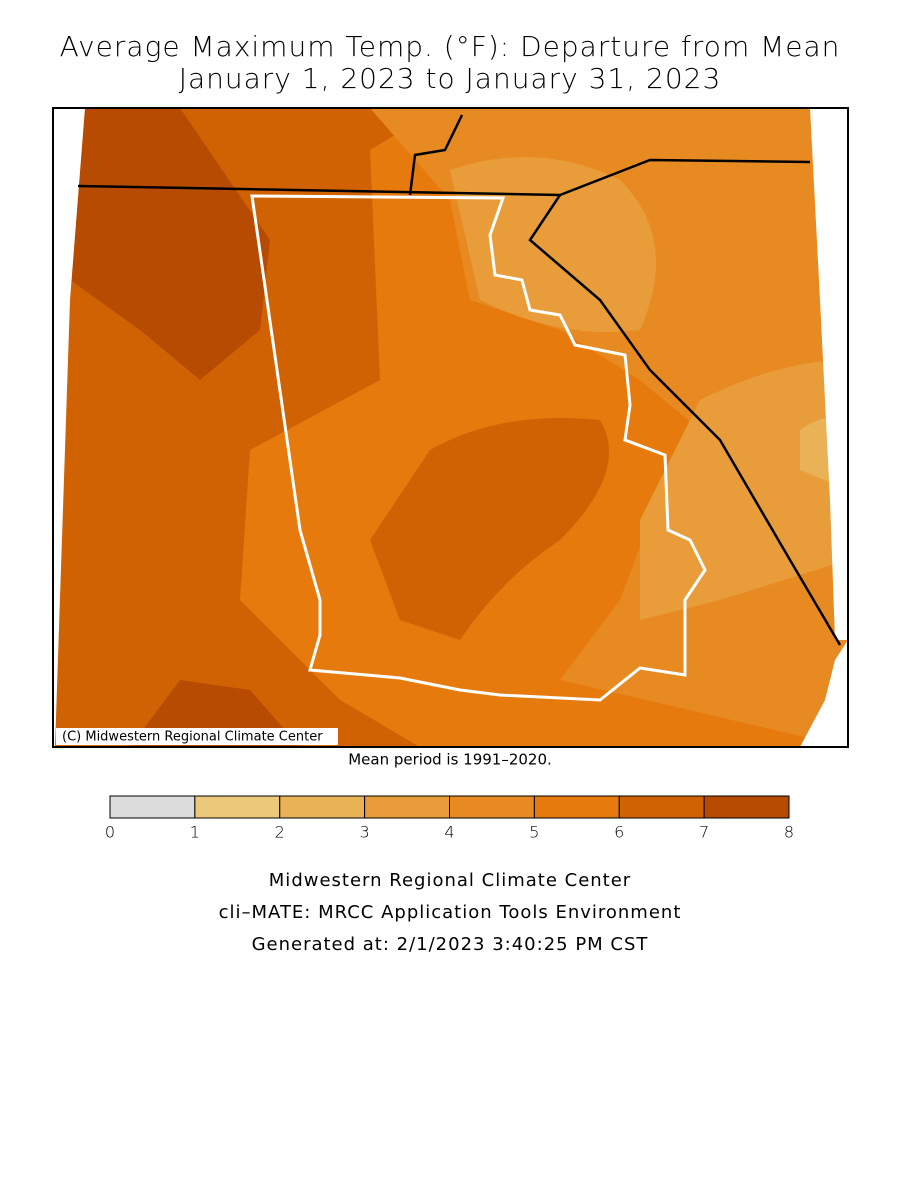 This screenshot has height=1200, width=900. What do you see at coordinates (450, 760) in the screenshot?
I see `note: Mean period is 1991–2020.` at bounding box center [450, 760].